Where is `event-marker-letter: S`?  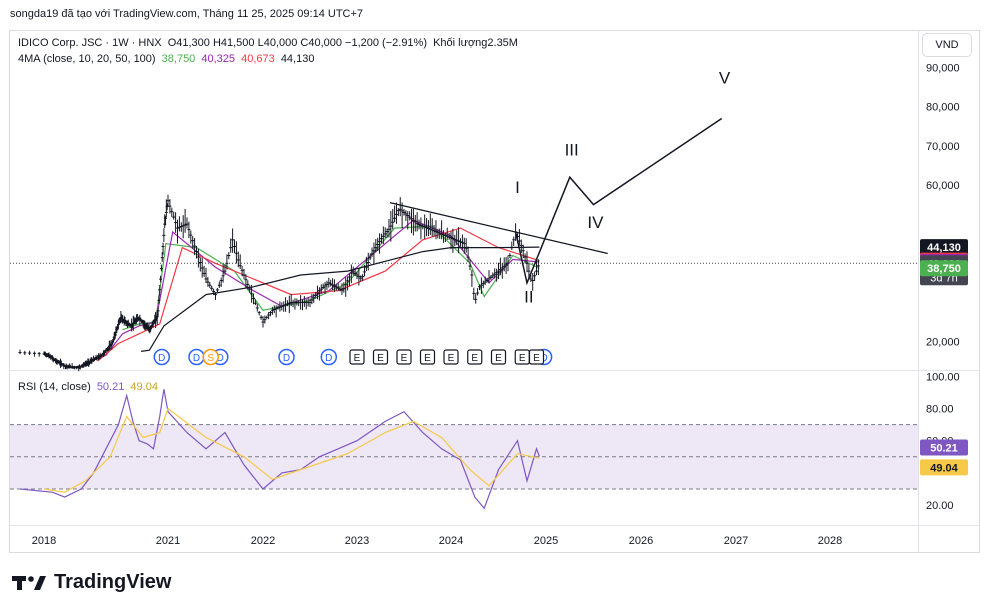 event-marker-letter: S is located at coordinates (210, 358).